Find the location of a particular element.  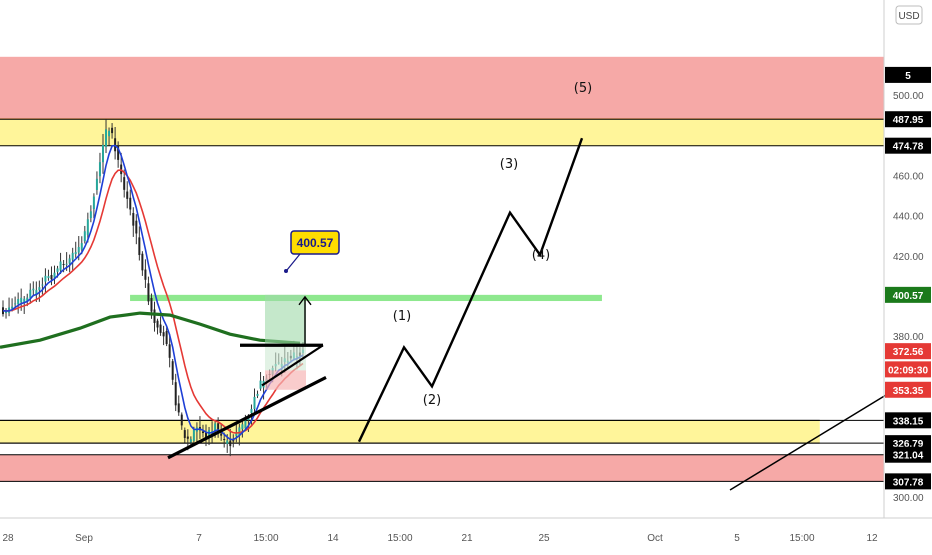

price-tag: 307.78 is located at coordinates (908, 481).